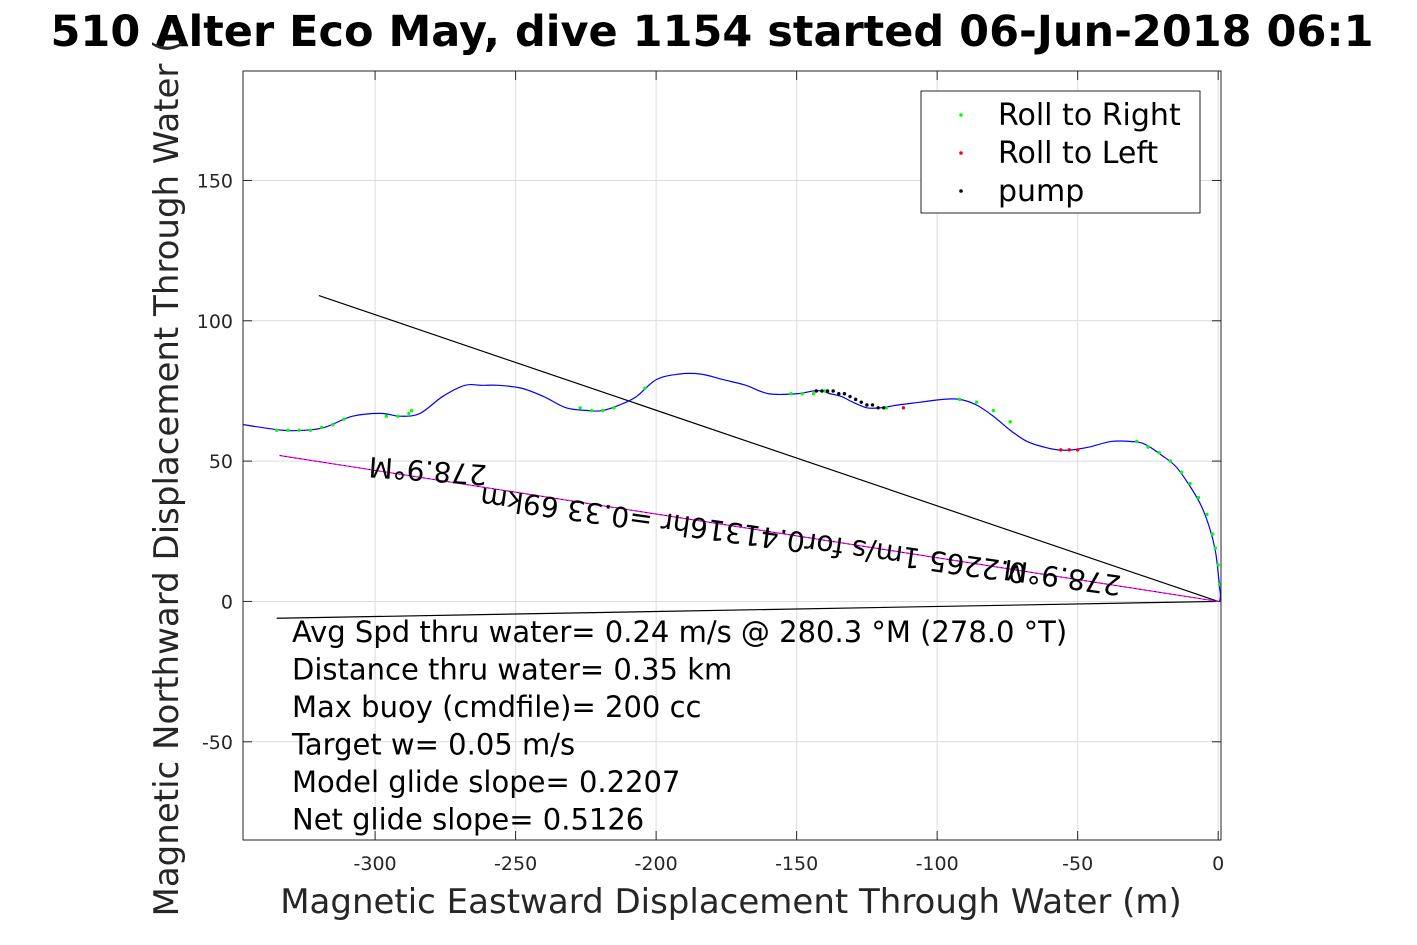 Image resolution: width=1417 pixels, height=945 pixels. What do you see at coordinates (1218, 864) in the screenshot?
I see `x-tick-label: 0` at bounding box center [1218, 864].